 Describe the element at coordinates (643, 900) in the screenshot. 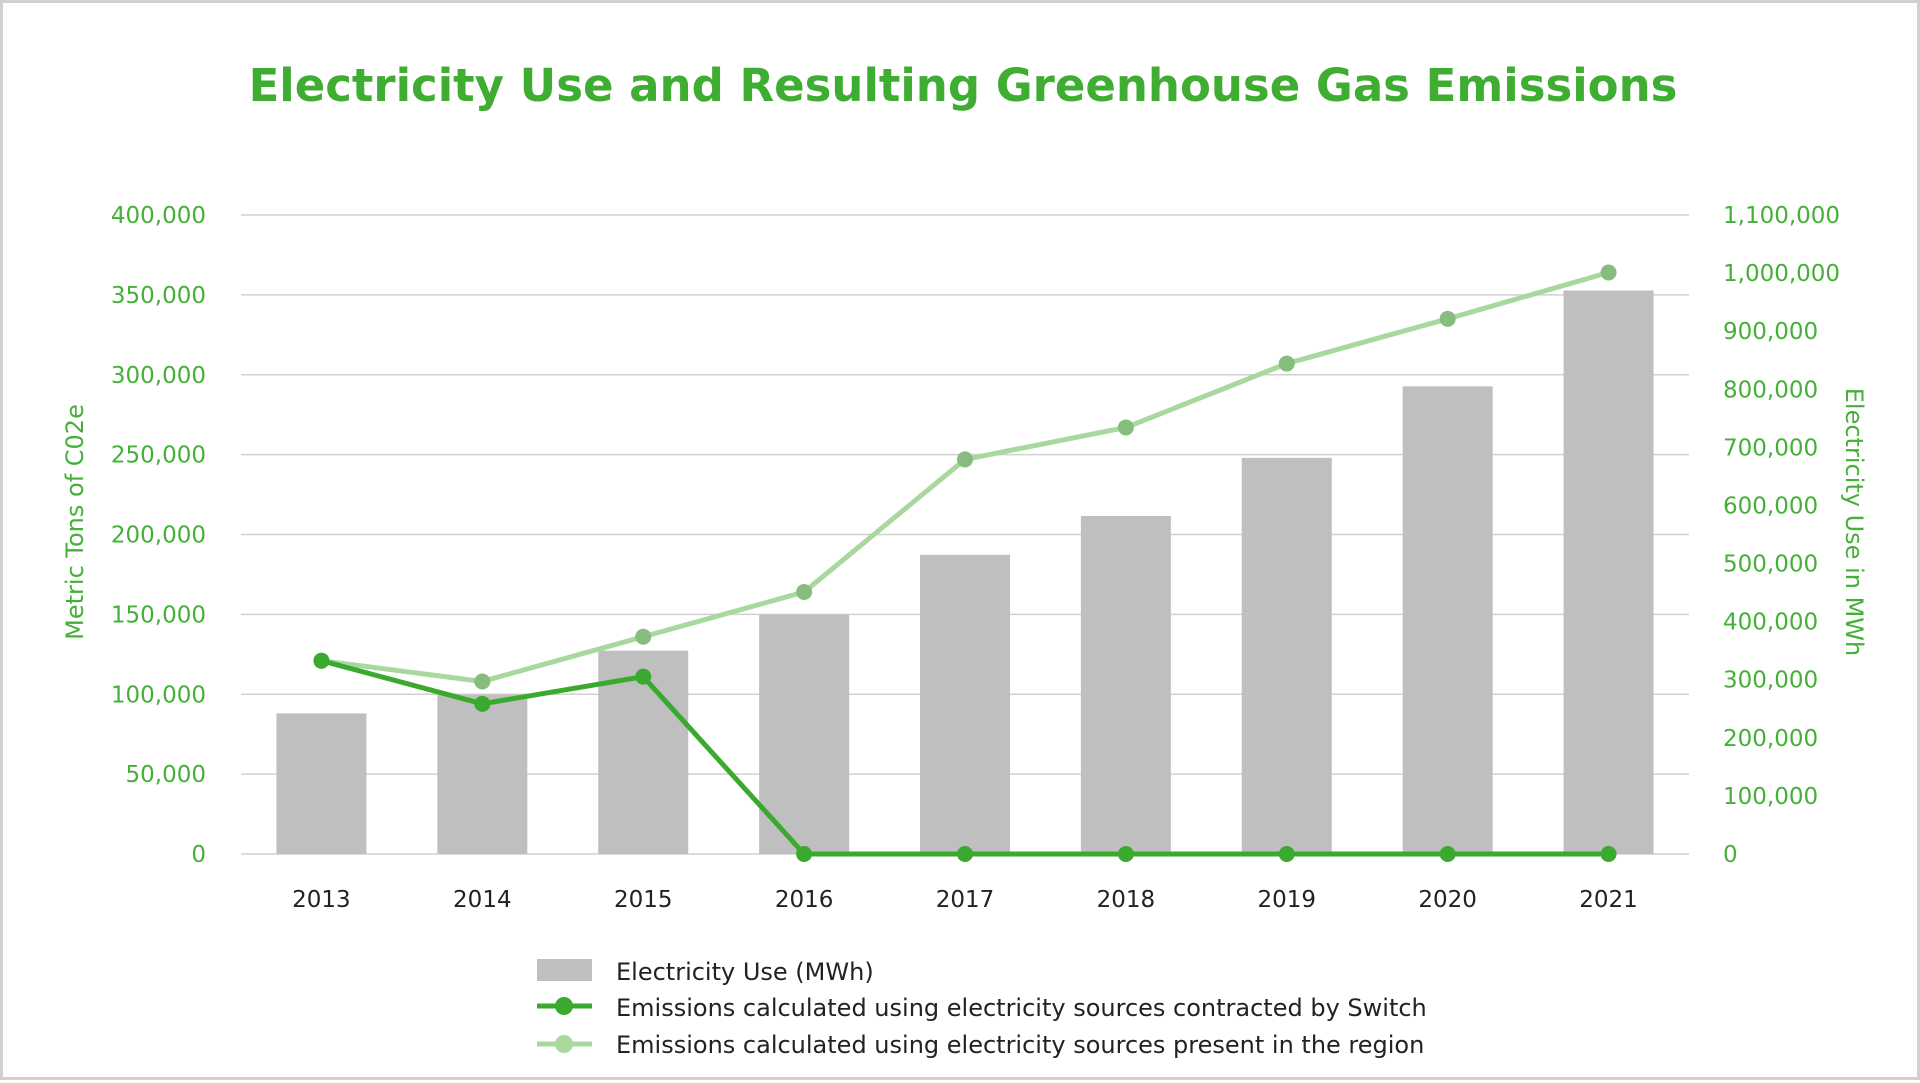

I see `x-tick-label: 2015` at that location.